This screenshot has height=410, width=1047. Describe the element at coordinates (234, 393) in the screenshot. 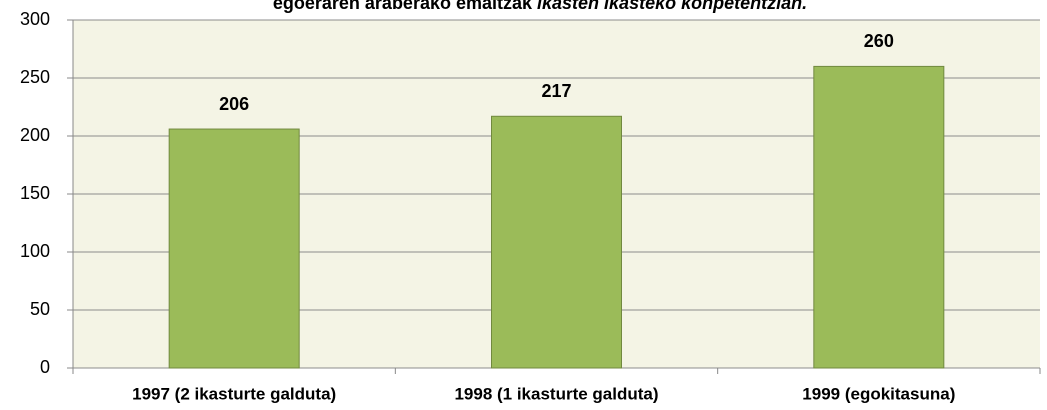

I see `x-tick-label: 1997 (2 ikasturte galduta)` at that location.